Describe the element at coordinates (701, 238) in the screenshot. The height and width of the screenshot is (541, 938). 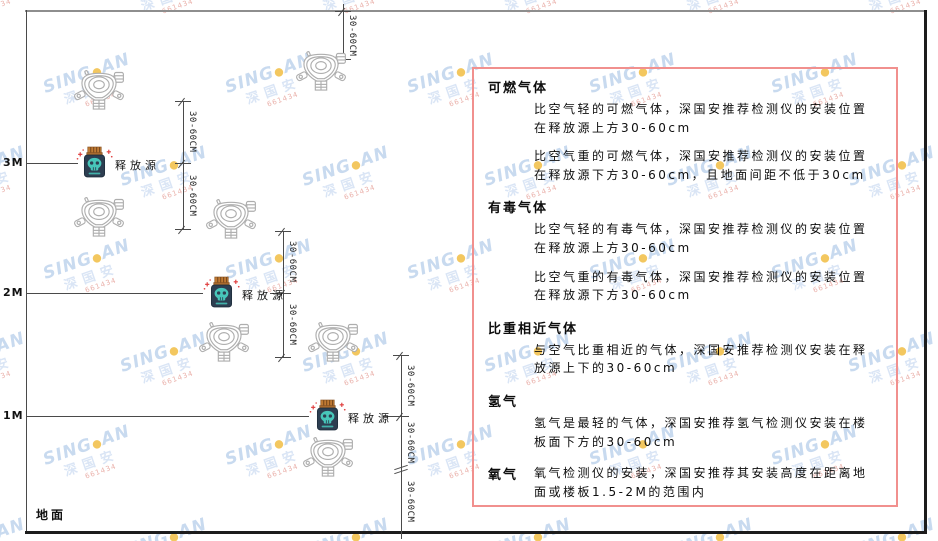
I see `section-paragraph: 比空气轻的有毒气体，深国安推荐检测仪的安装位置在释放源上方30-60cm` at that location.